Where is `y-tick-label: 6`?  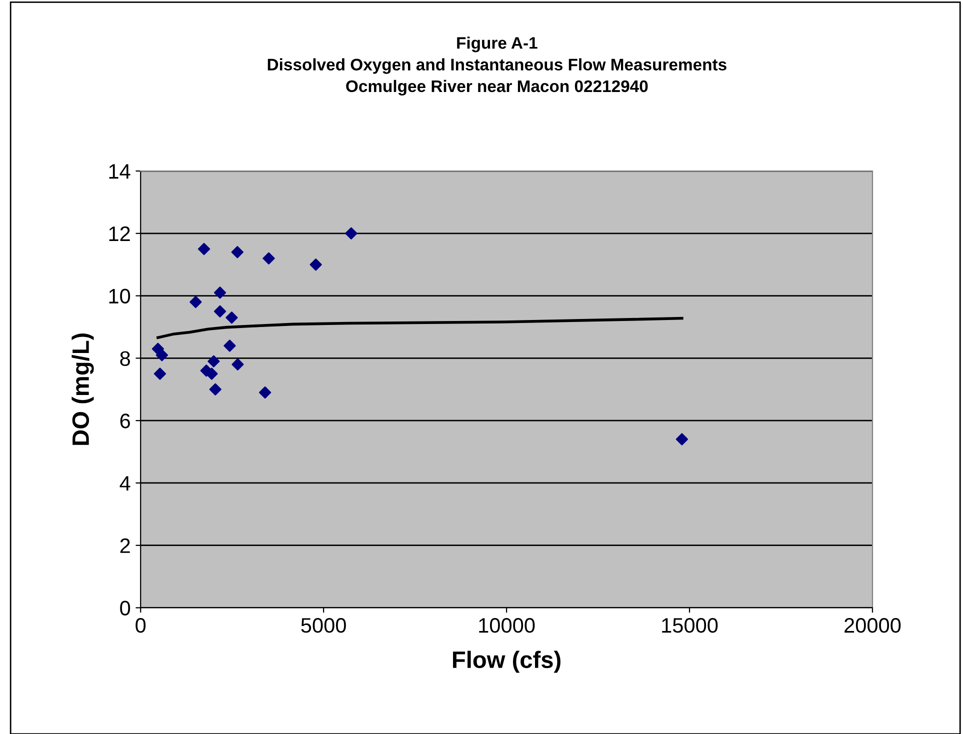
y-tick-label: 6 is located at coordinates (125, 421).